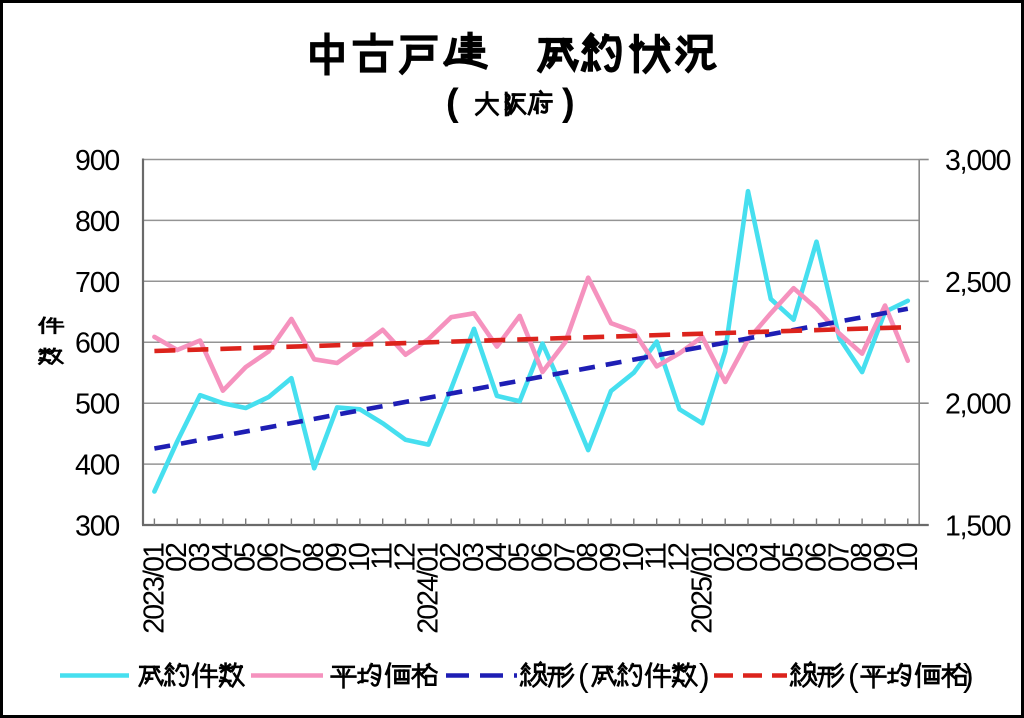  I want to click on svg-text: 2025/01, so click(702, 588).